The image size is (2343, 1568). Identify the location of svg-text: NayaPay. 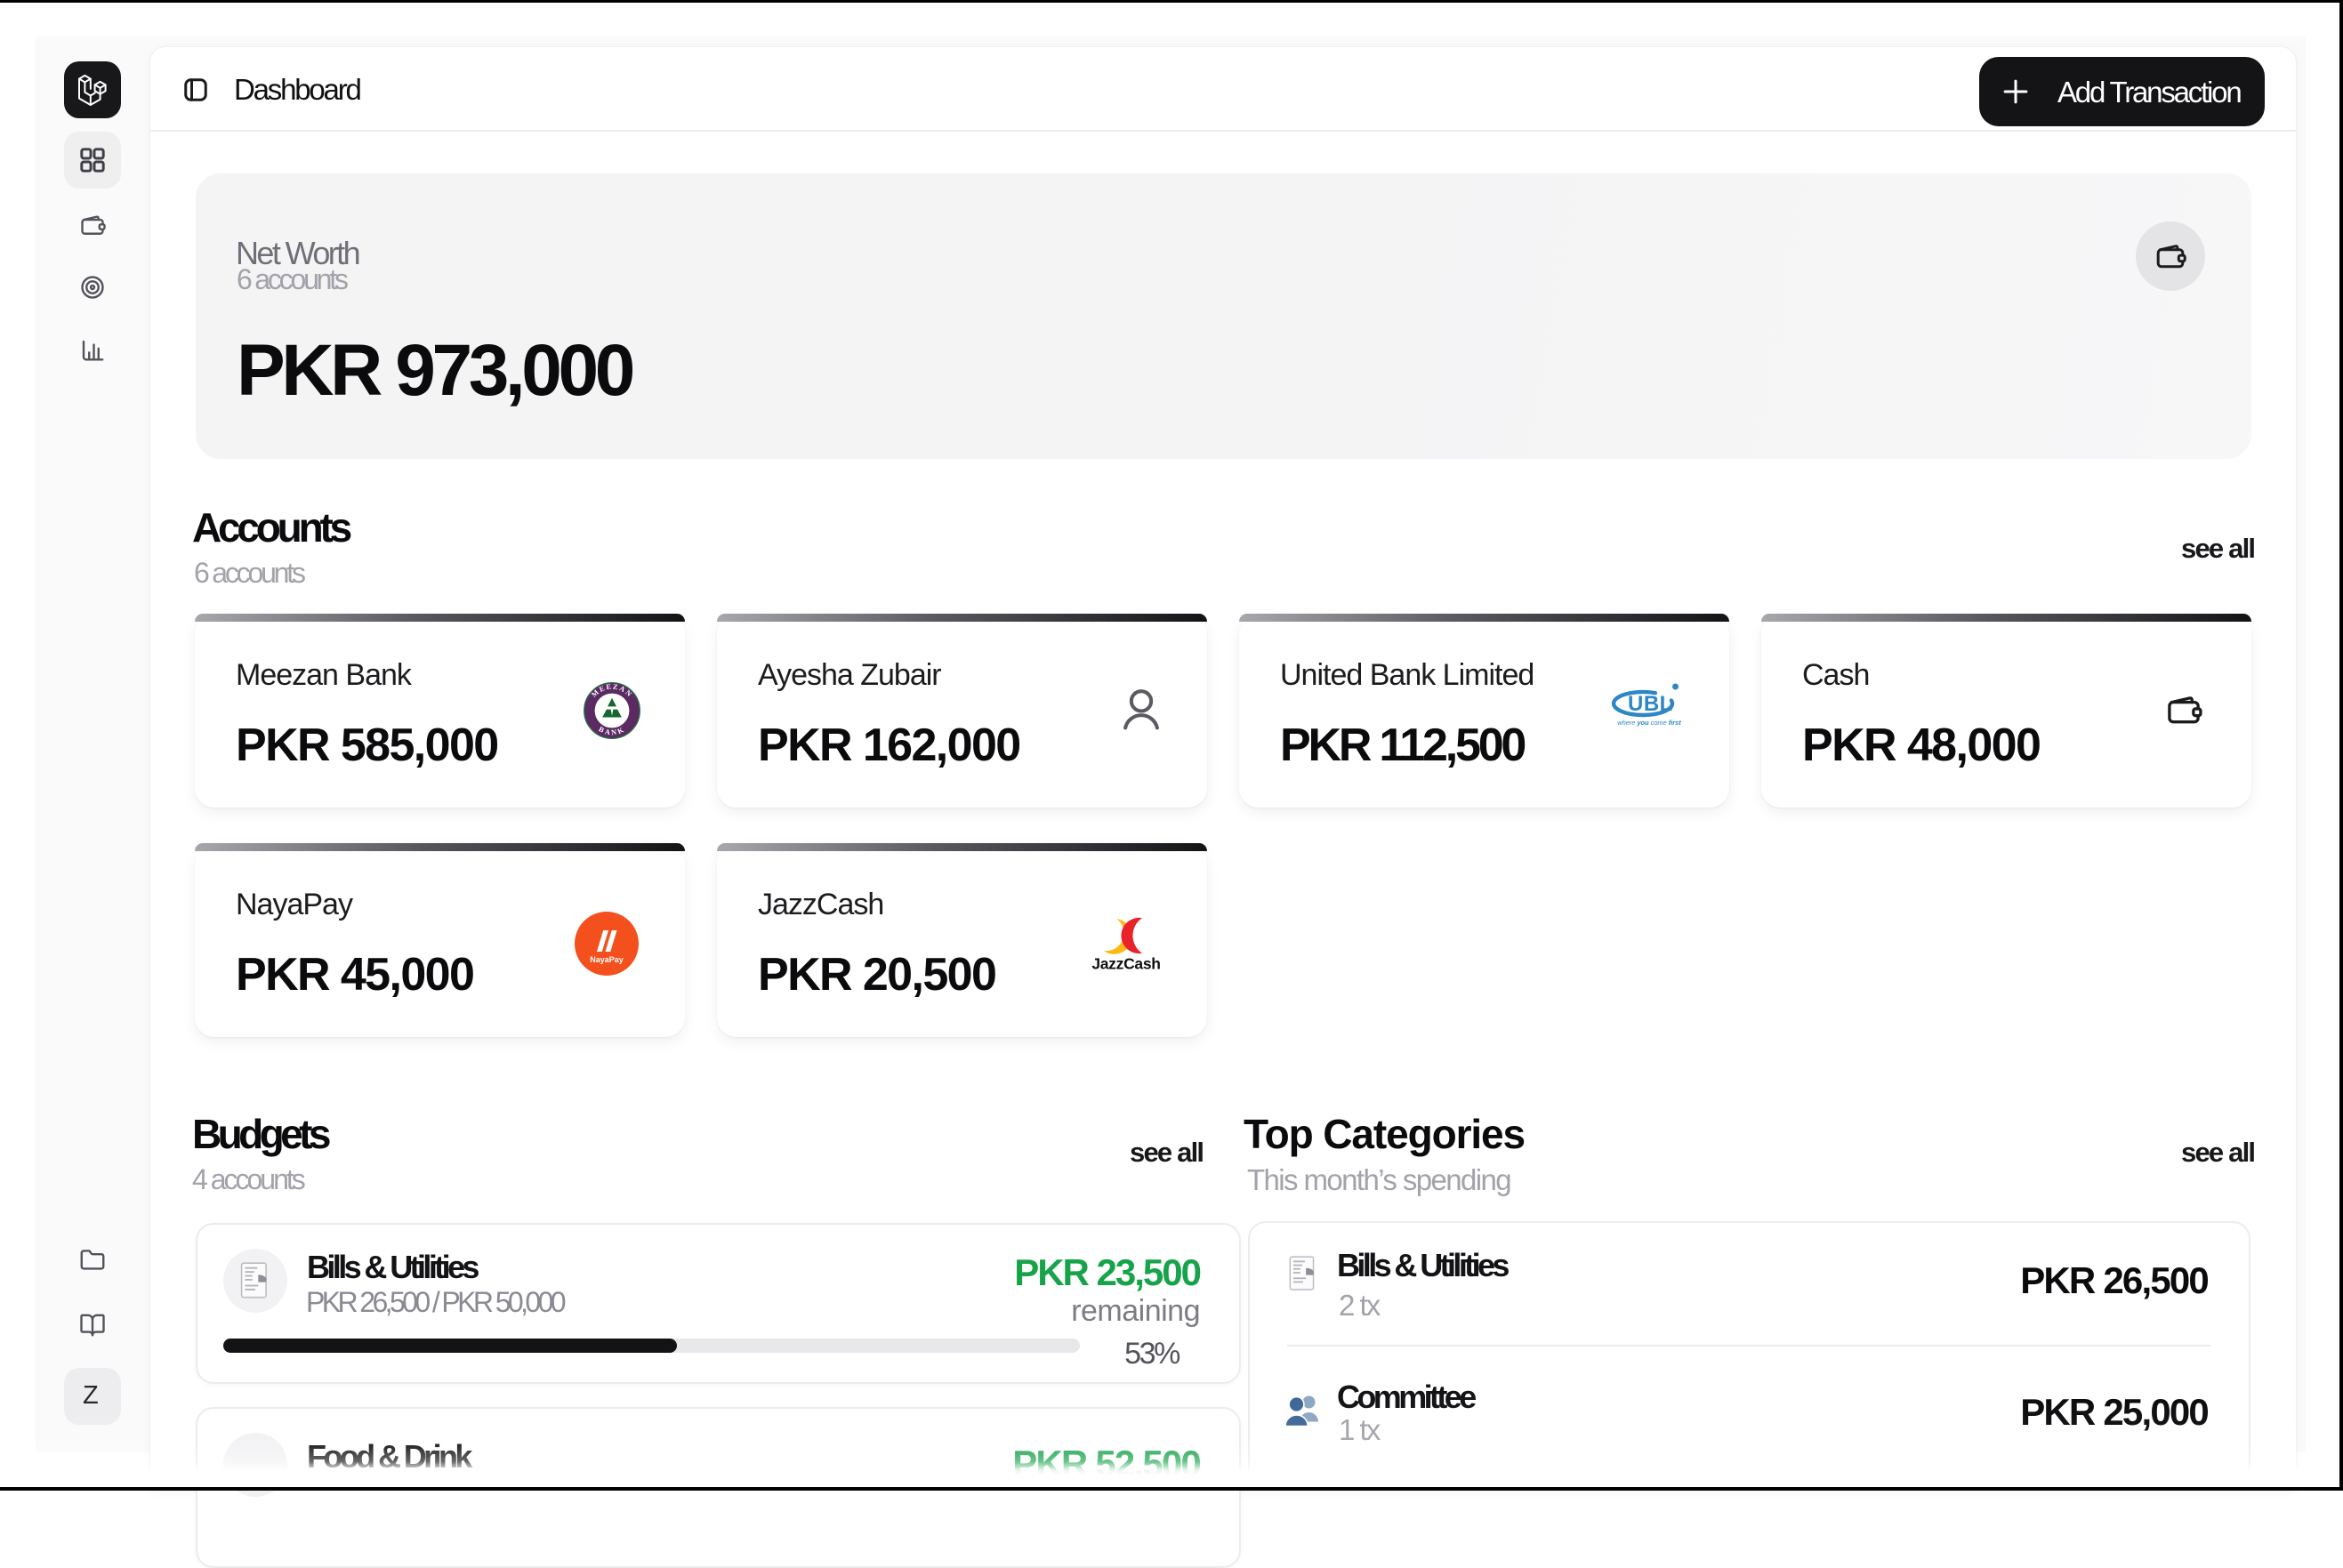
(607, 959).